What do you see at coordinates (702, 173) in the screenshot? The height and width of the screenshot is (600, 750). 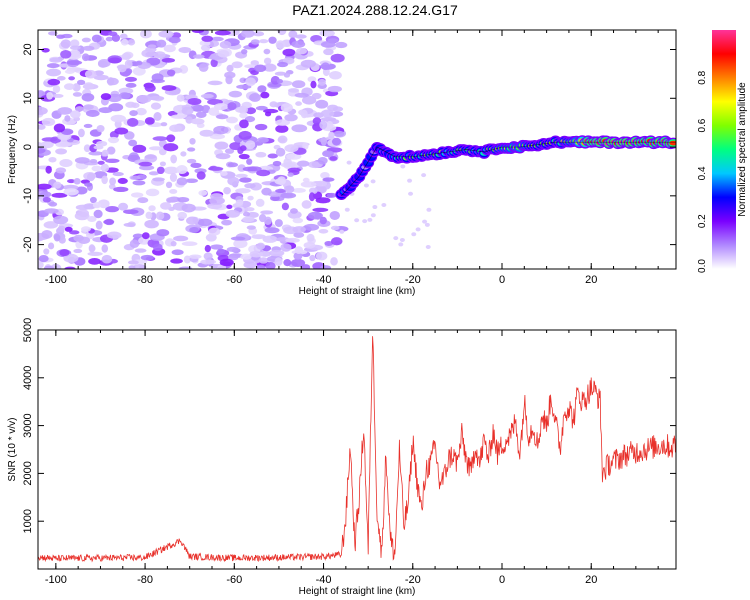 I see `colorbar-tick-label: 0.4` at bounding box center [702, 173].